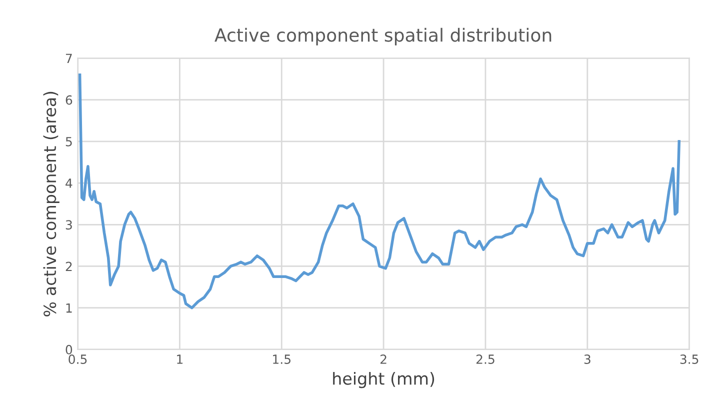  What do you see at coordinates (180, 359) in the screenshot?
I see `x-tick-label: 1` at bounding box center [180, 359].